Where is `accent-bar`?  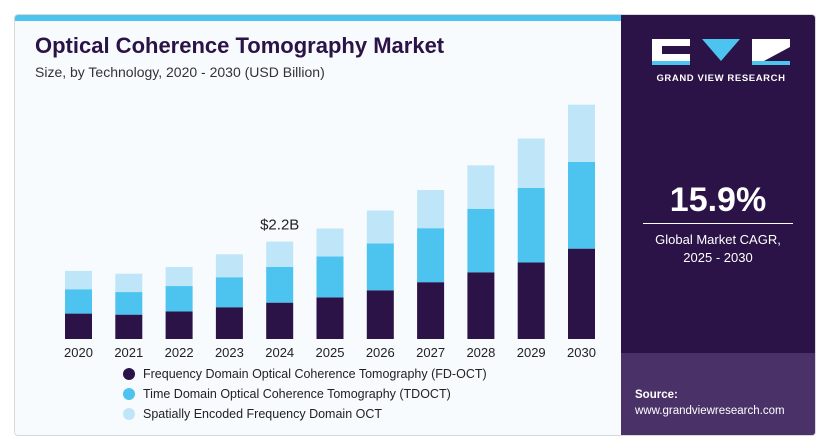
accent-bar is located at coordinates (318, 18).